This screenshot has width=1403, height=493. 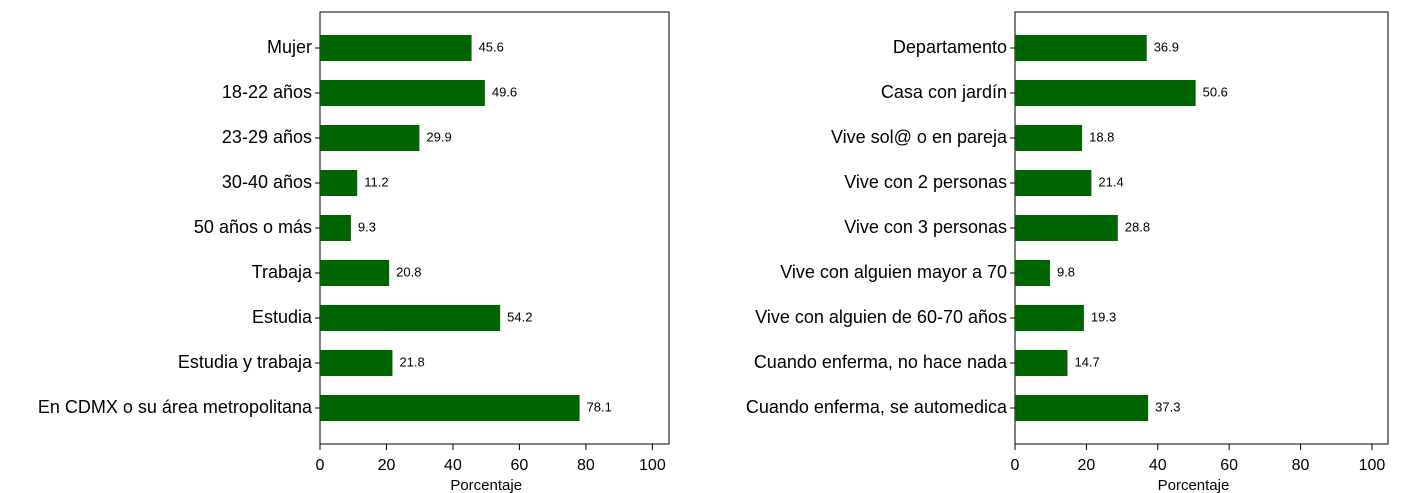 I want to click on value-label: 45.6, so click(x=491, y=46).